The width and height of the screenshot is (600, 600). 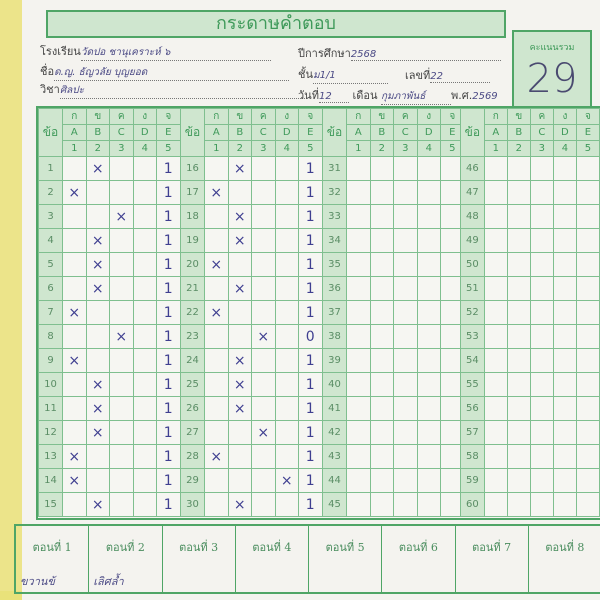 I want to click on score-cell: 0, so click(x=310, y=336).